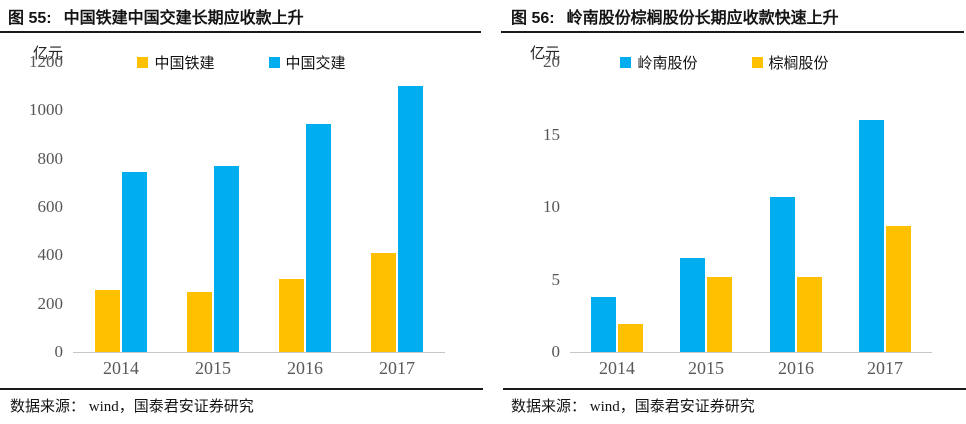  I want to click on figure-55-data-source: 数据来源： wind，国泰君安证券研究, so click(132, 407).